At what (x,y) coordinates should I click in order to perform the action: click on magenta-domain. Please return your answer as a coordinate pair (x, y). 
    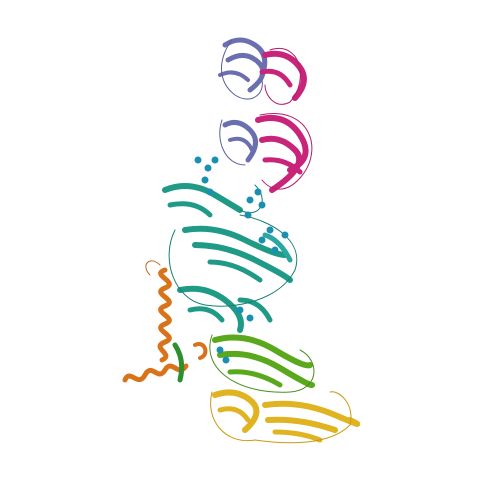
    Looking at the image, I should click on (284, 120).